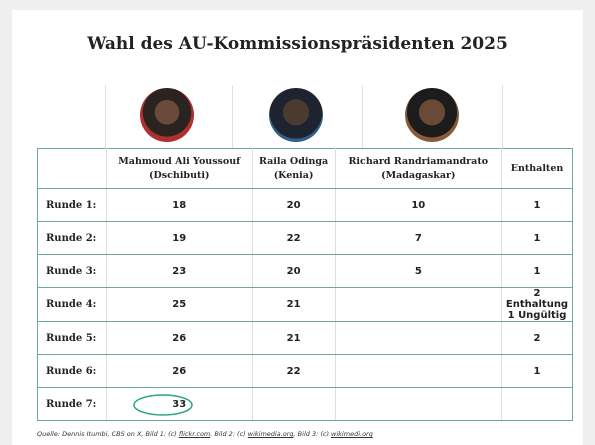 The height and width of the screenshot is (445, 595). Describe the element at coordinates (179, 205) in the screenshot. I see `cell: 18` at that location.